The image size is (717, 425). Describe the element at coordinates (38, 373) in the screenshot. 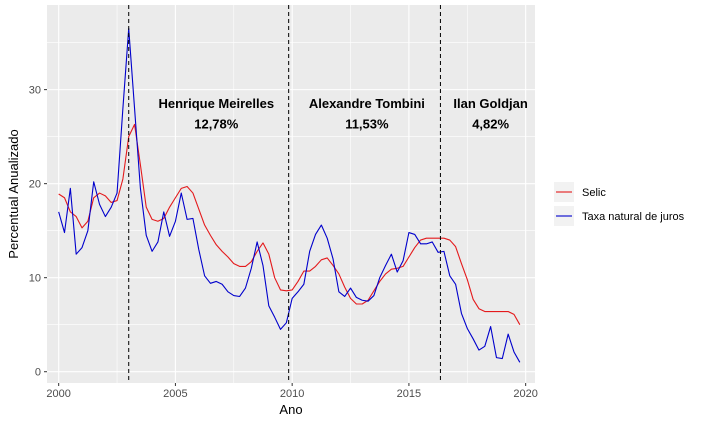

I see `y-tick-label: 0` at that location.